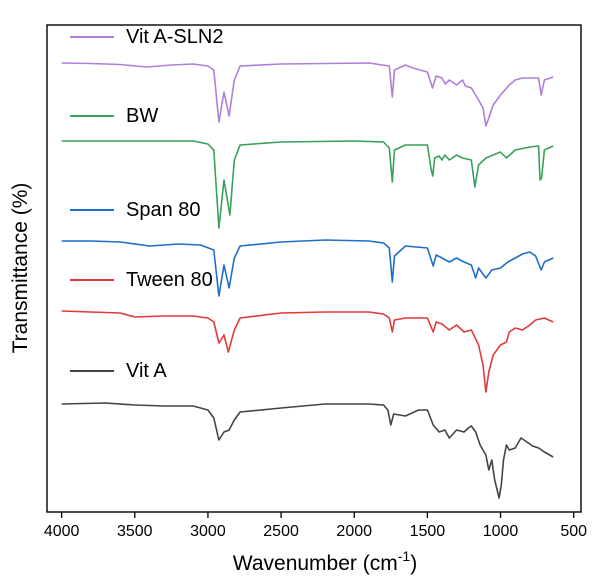 The width and height of the screenshot is (598, 585). Describe the element at coordinates (174, 37) in the screenshot. I see `legend-label-0: Vit A-SLN2` at that location.